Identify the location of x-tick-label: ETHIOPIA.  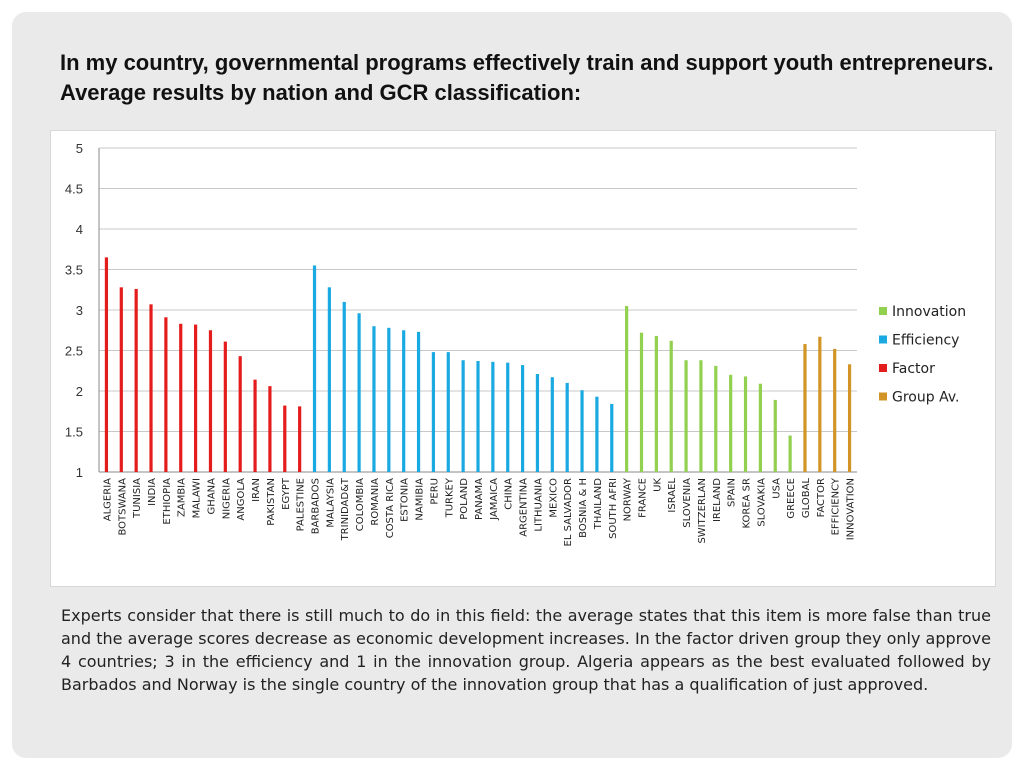
(167, 501).